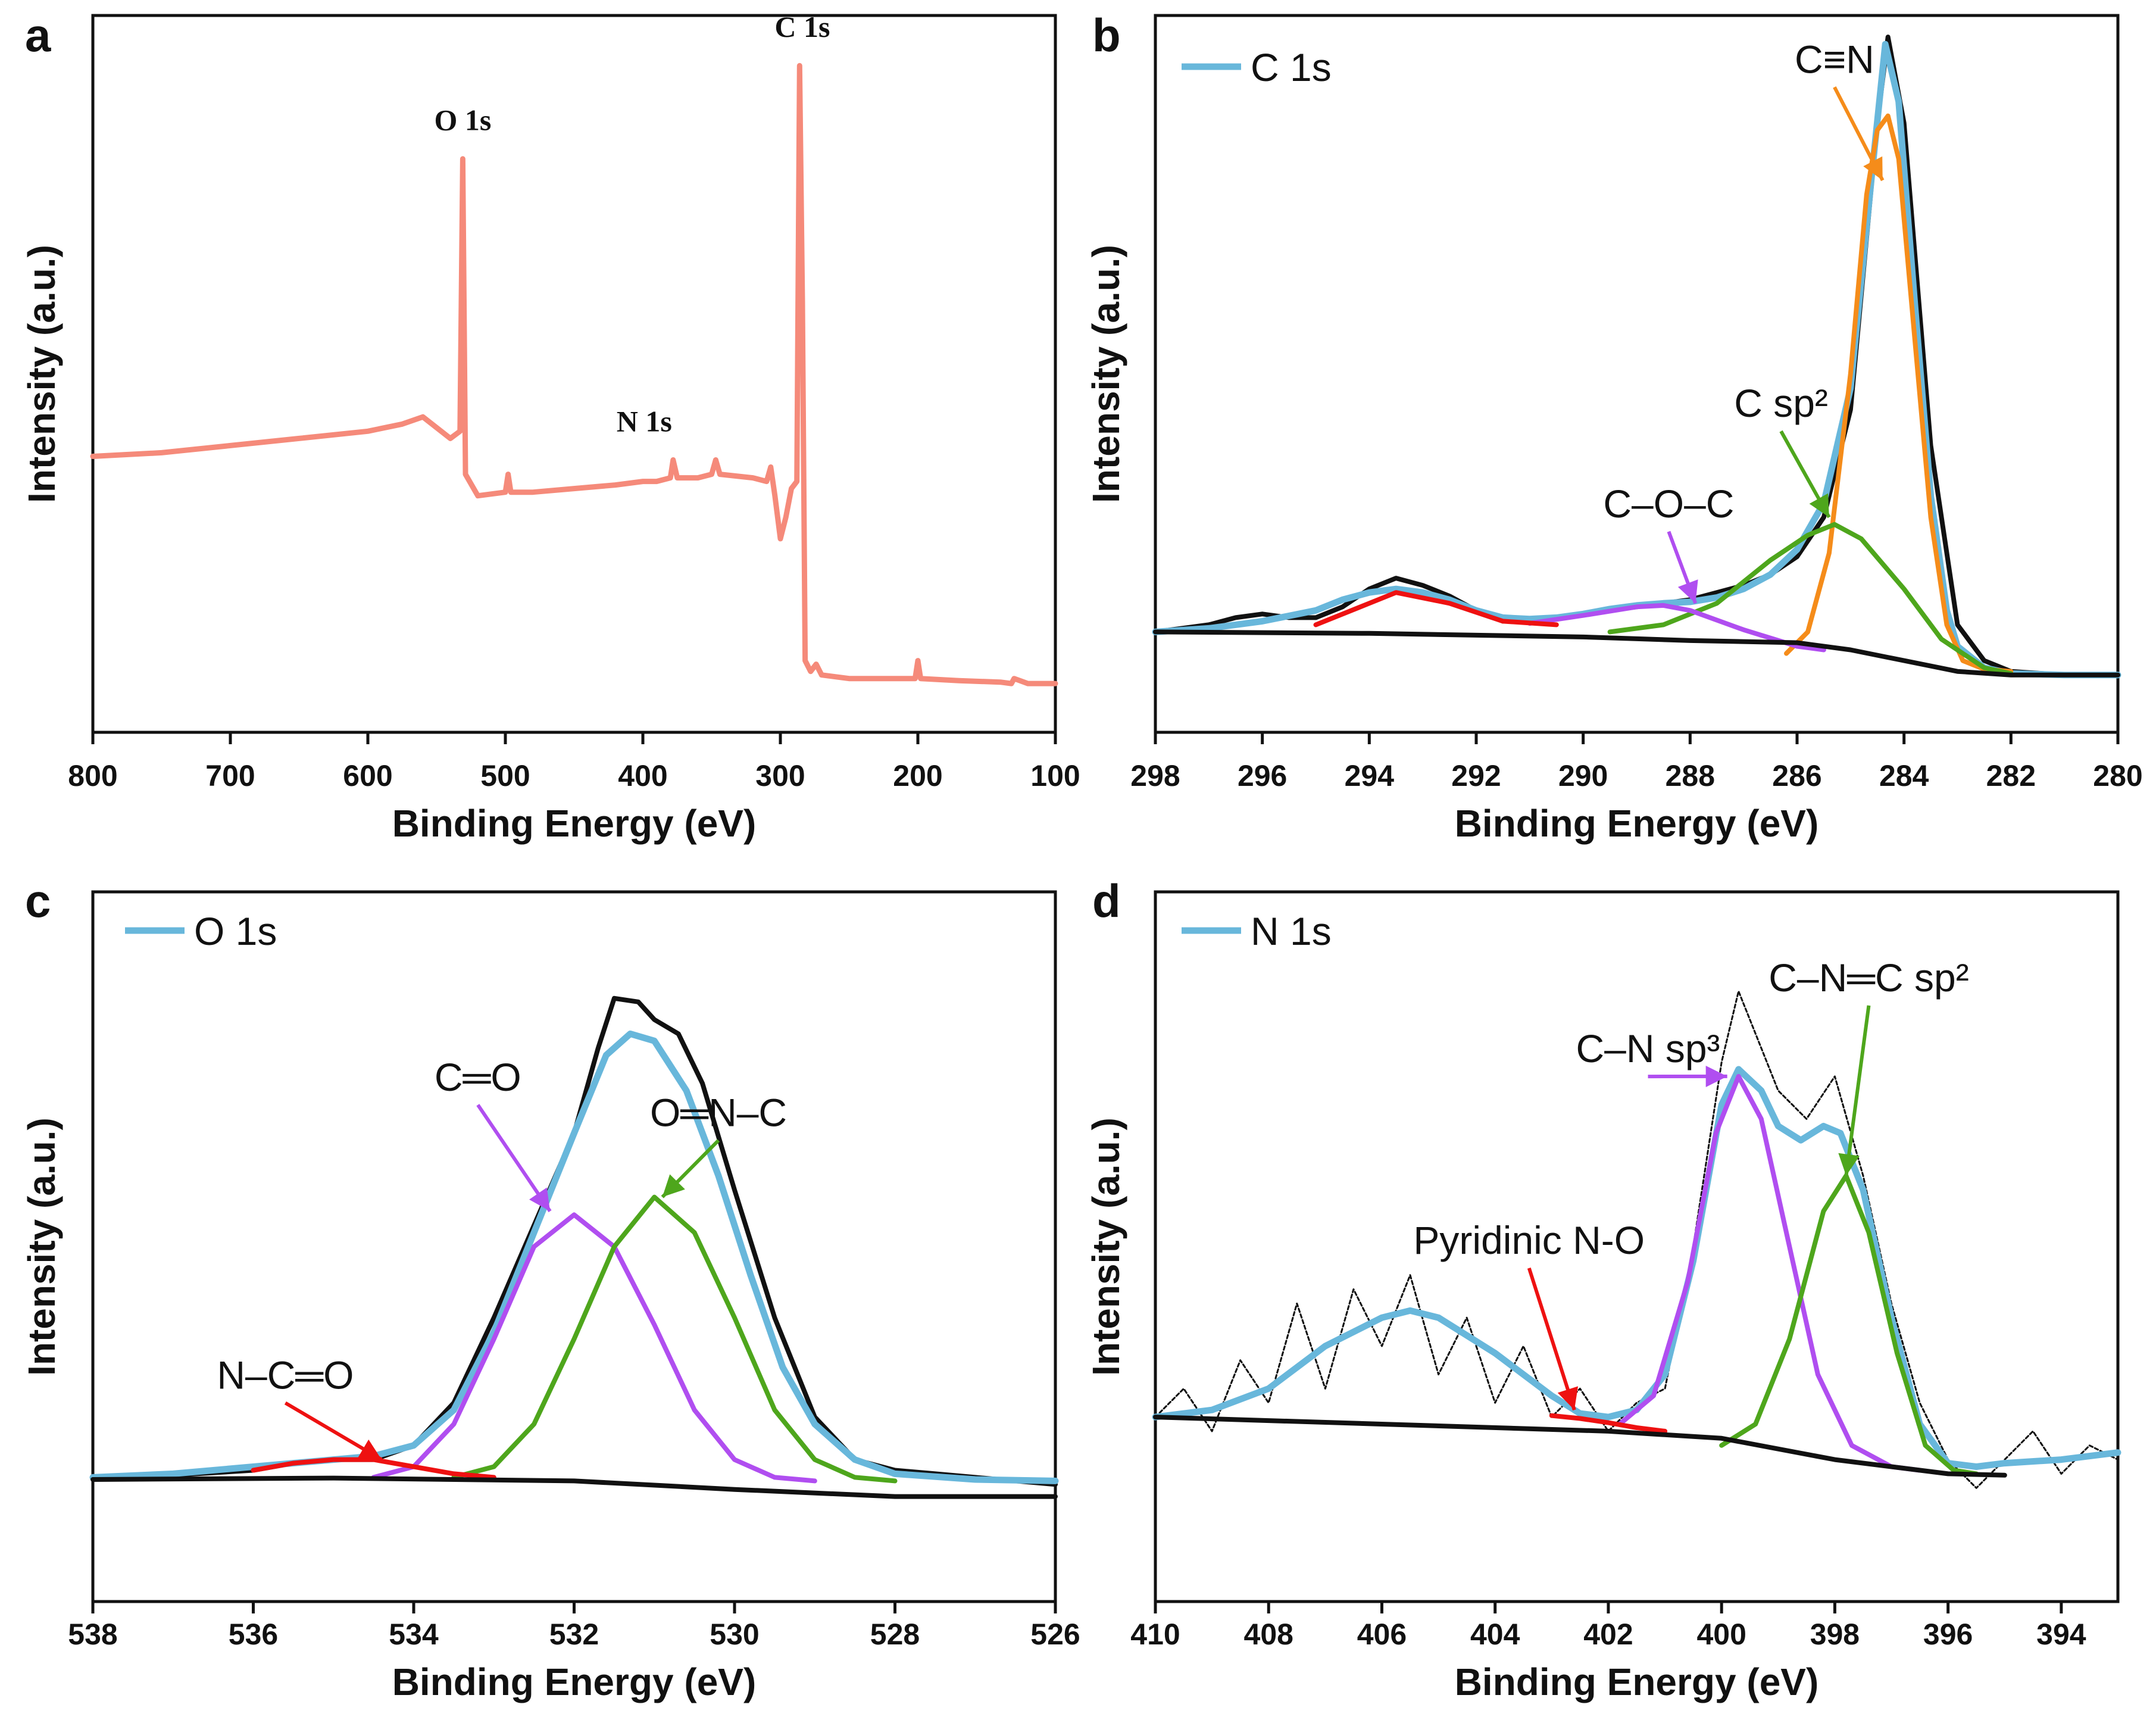 This screenshot has height=1723, width=2156. Describe the element at coordinates (1155, 775) in the screenshot. I see `x-tick-label-b-0: 298` at that location.